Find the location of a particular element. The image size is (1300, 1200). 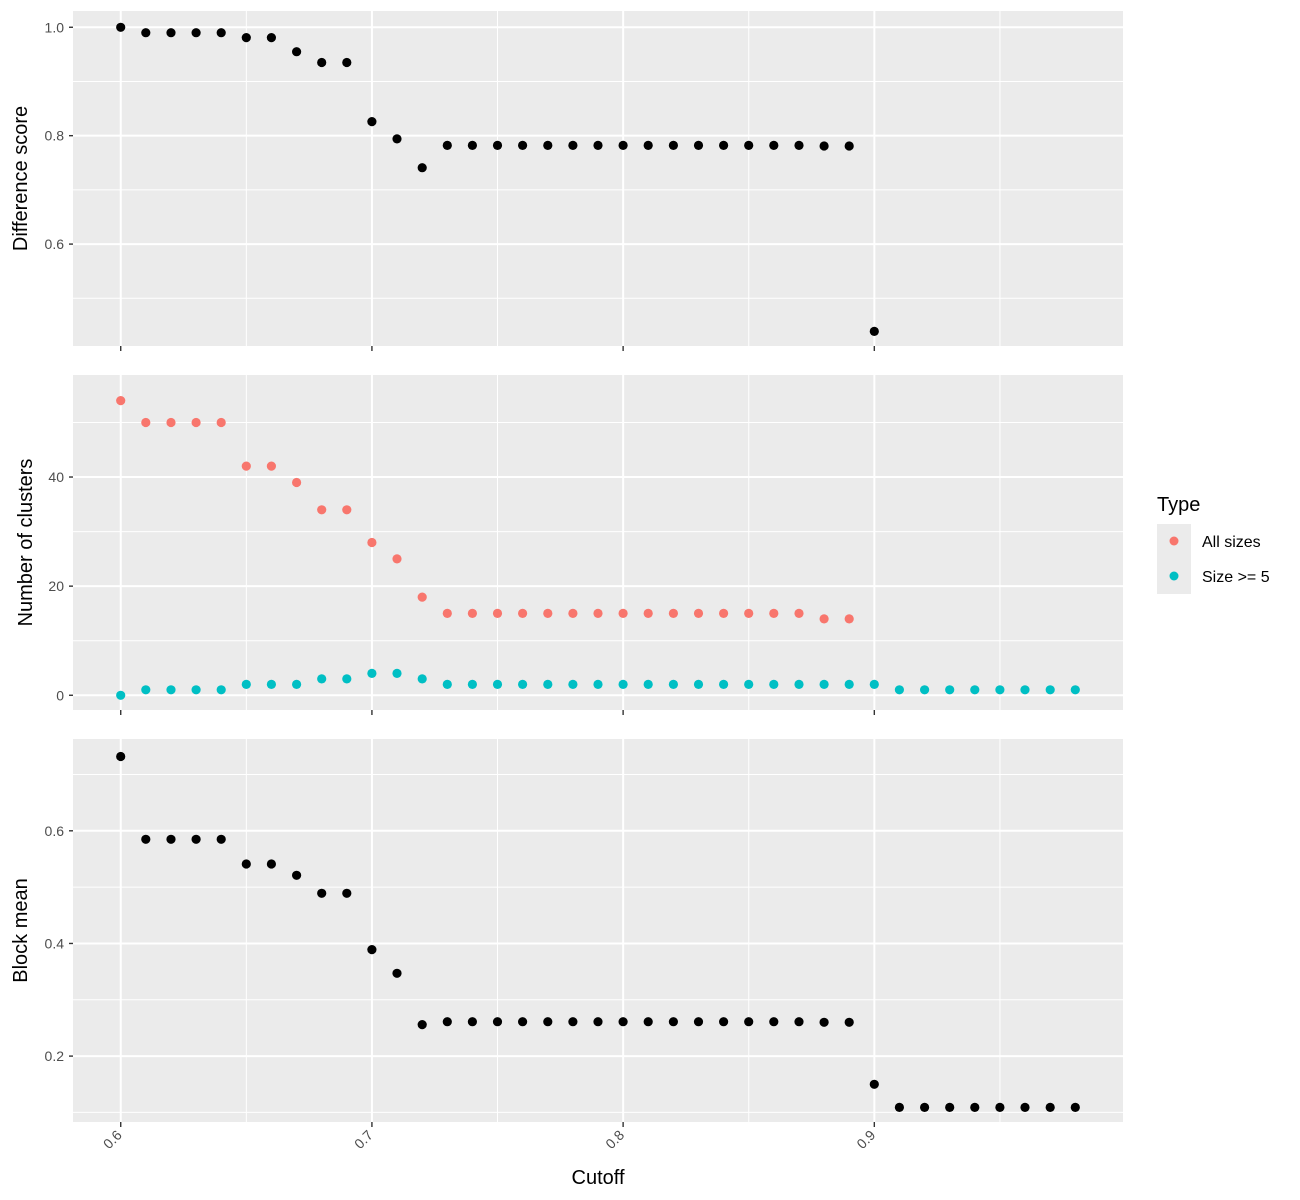

y-axis: 0 20 40 is located at coordinates (60, 586).